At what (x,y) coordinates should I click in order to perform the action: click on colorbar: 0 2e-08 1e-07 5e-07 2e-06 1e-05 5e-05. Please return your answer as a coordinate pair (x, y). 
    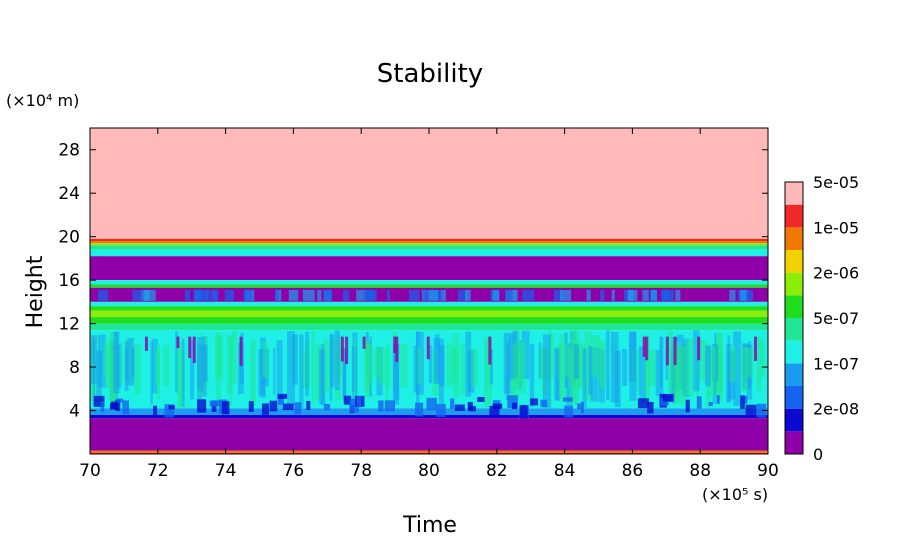
    Looking at the image, I should click on (821, 318).